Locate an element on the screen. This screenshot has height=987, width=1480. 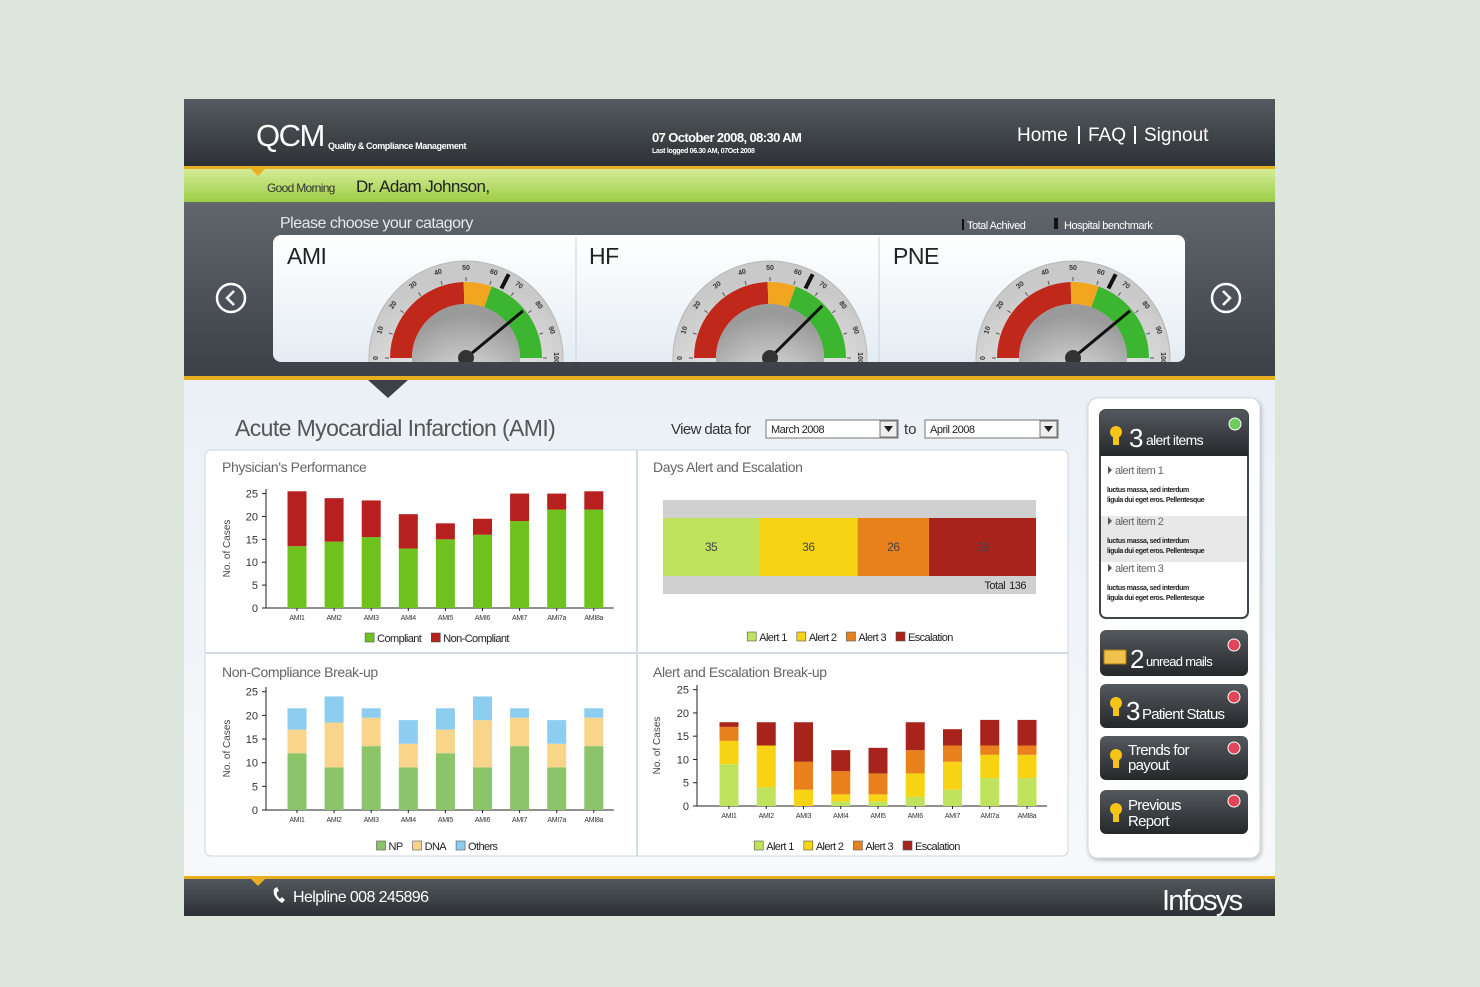
legend-label: Non-Compliant is located at coordinates (476, 639).